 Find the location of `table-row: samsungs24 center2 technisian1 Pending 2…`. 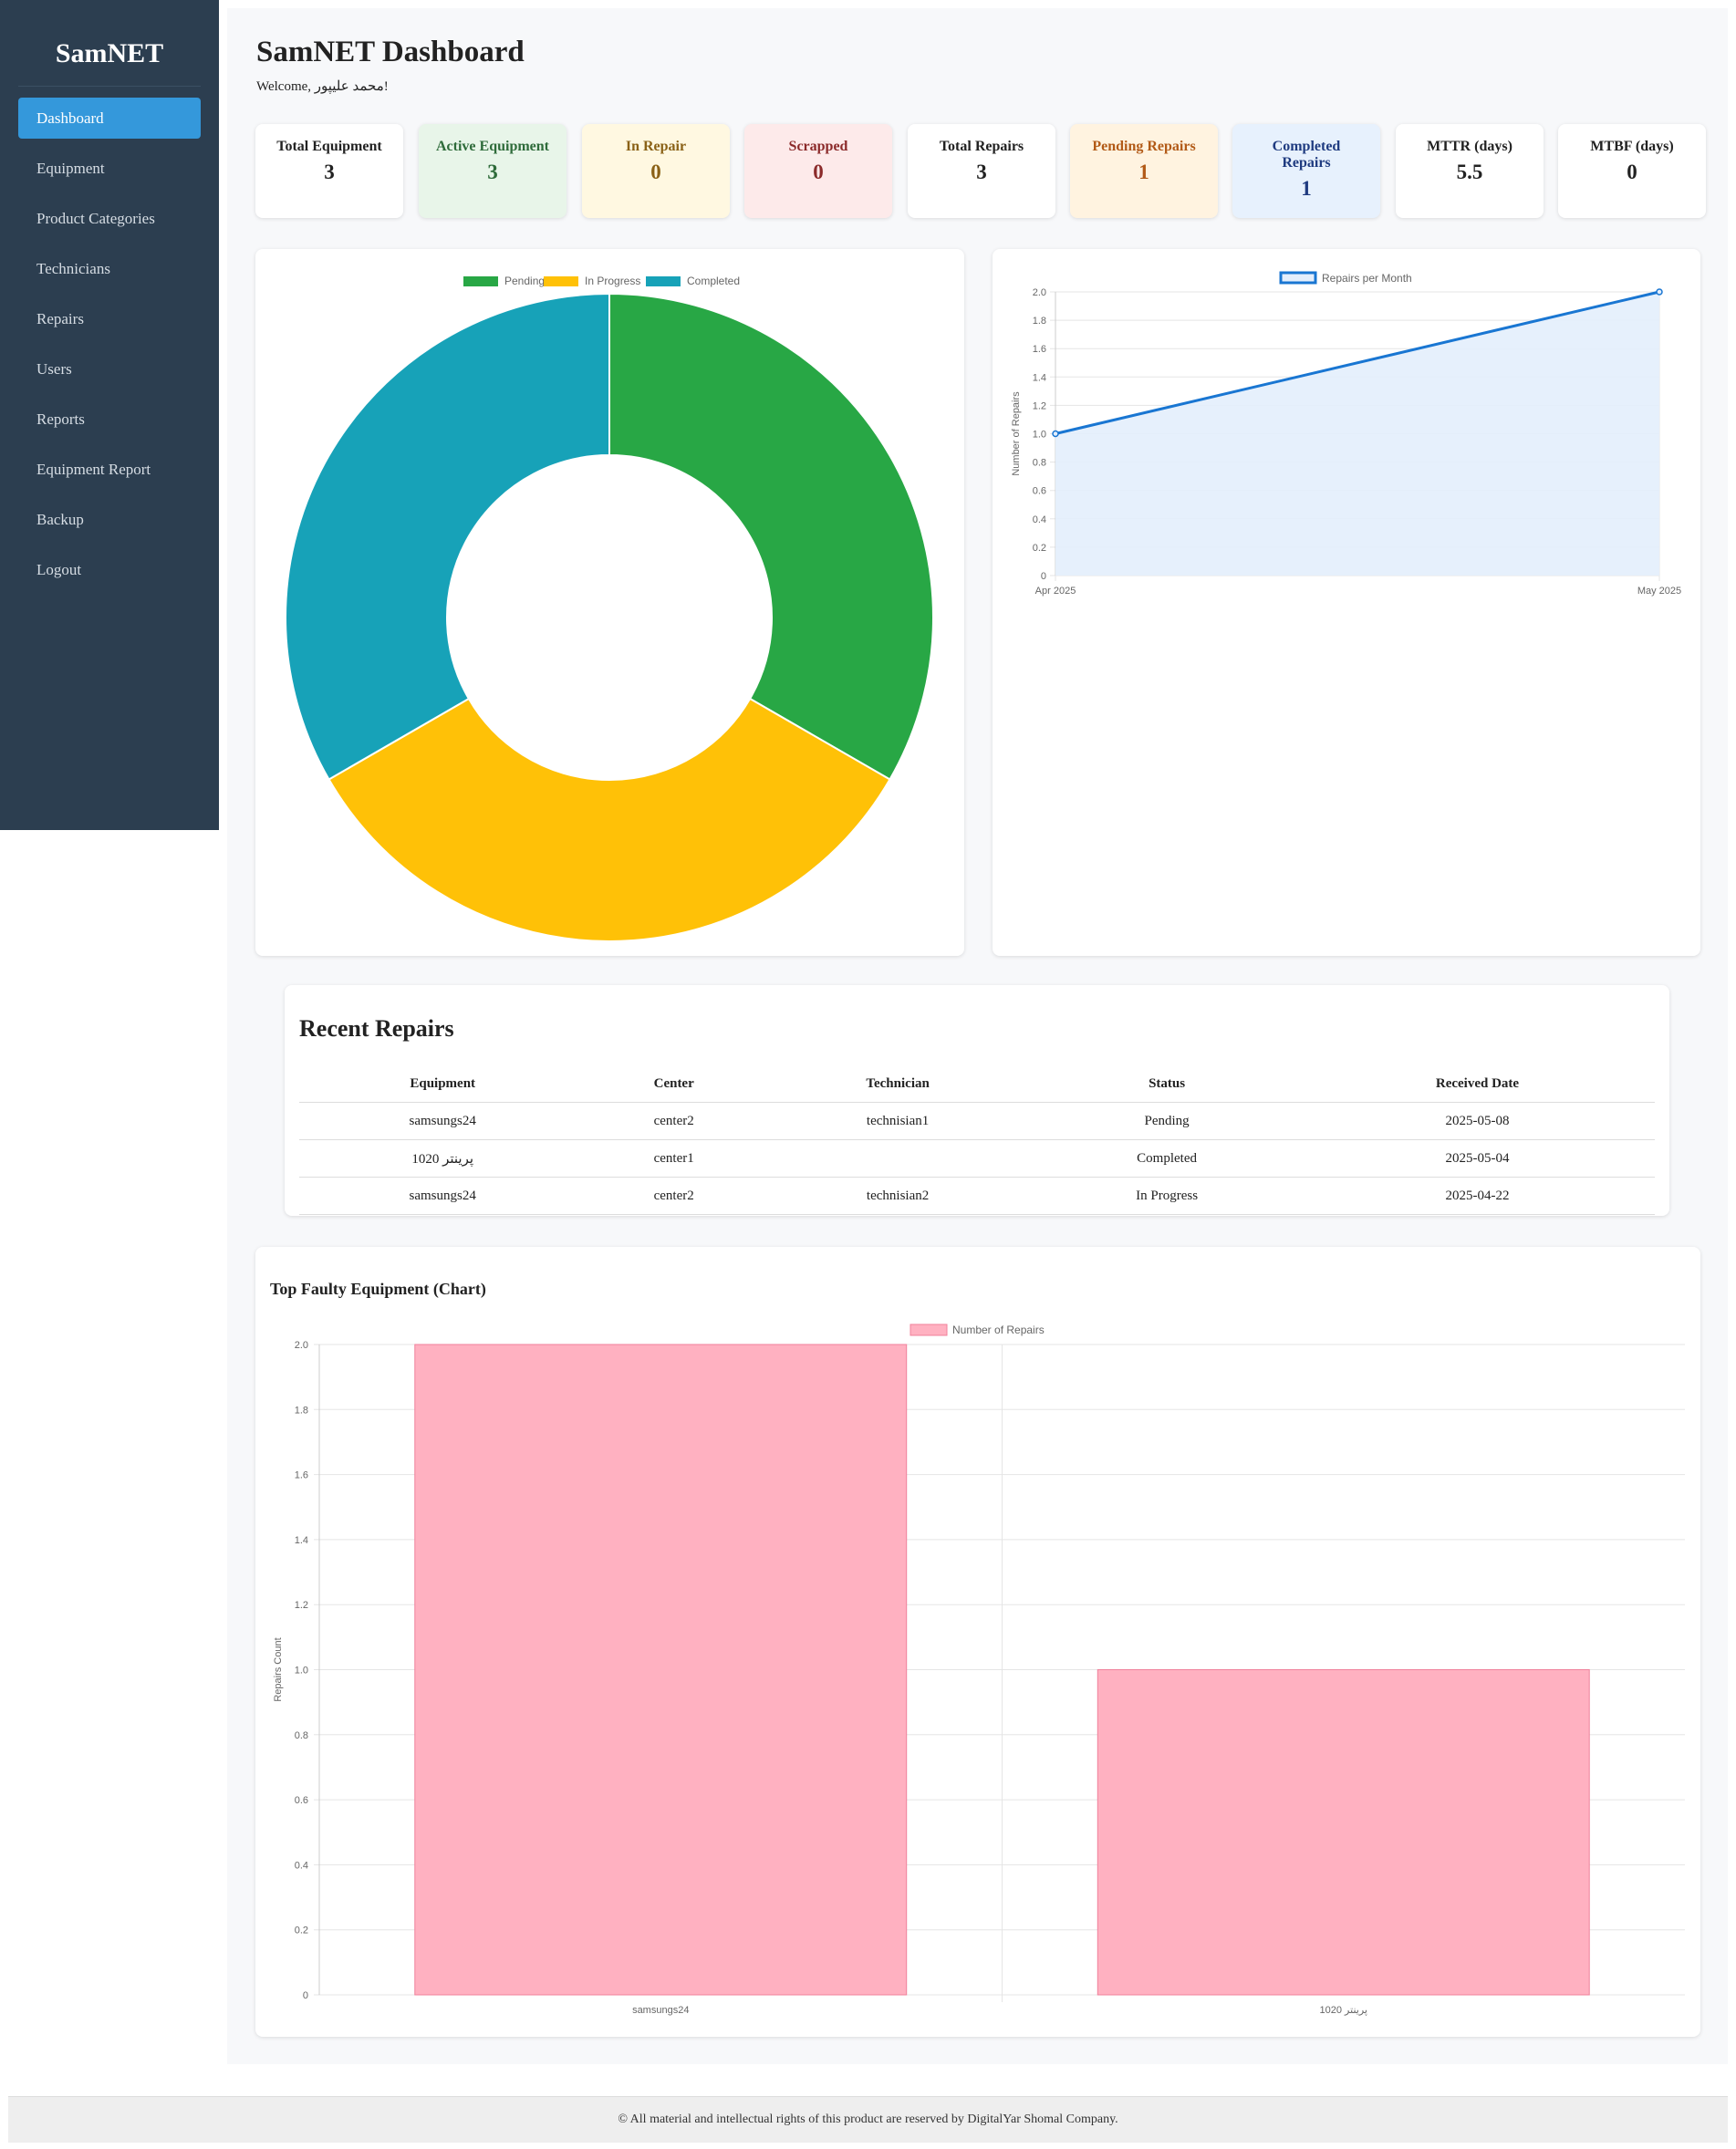

table-row: samsungs24 center2 technisian1 Pending 2… is located at coordinates (977, 1121).